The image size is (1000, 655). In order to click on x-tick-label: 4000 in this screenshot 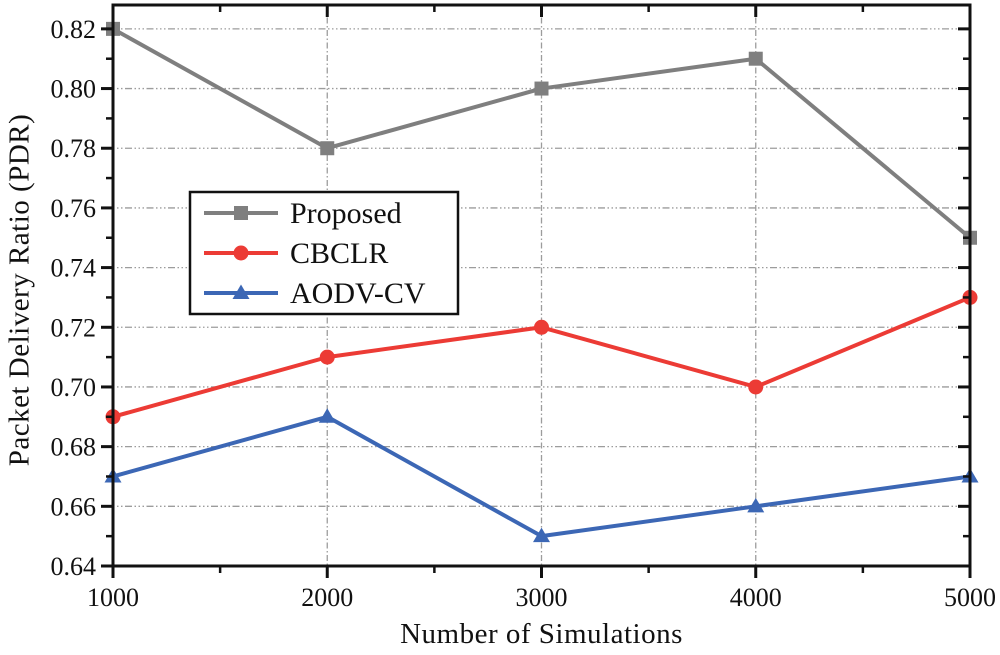, I will do `click(756, 597)`.